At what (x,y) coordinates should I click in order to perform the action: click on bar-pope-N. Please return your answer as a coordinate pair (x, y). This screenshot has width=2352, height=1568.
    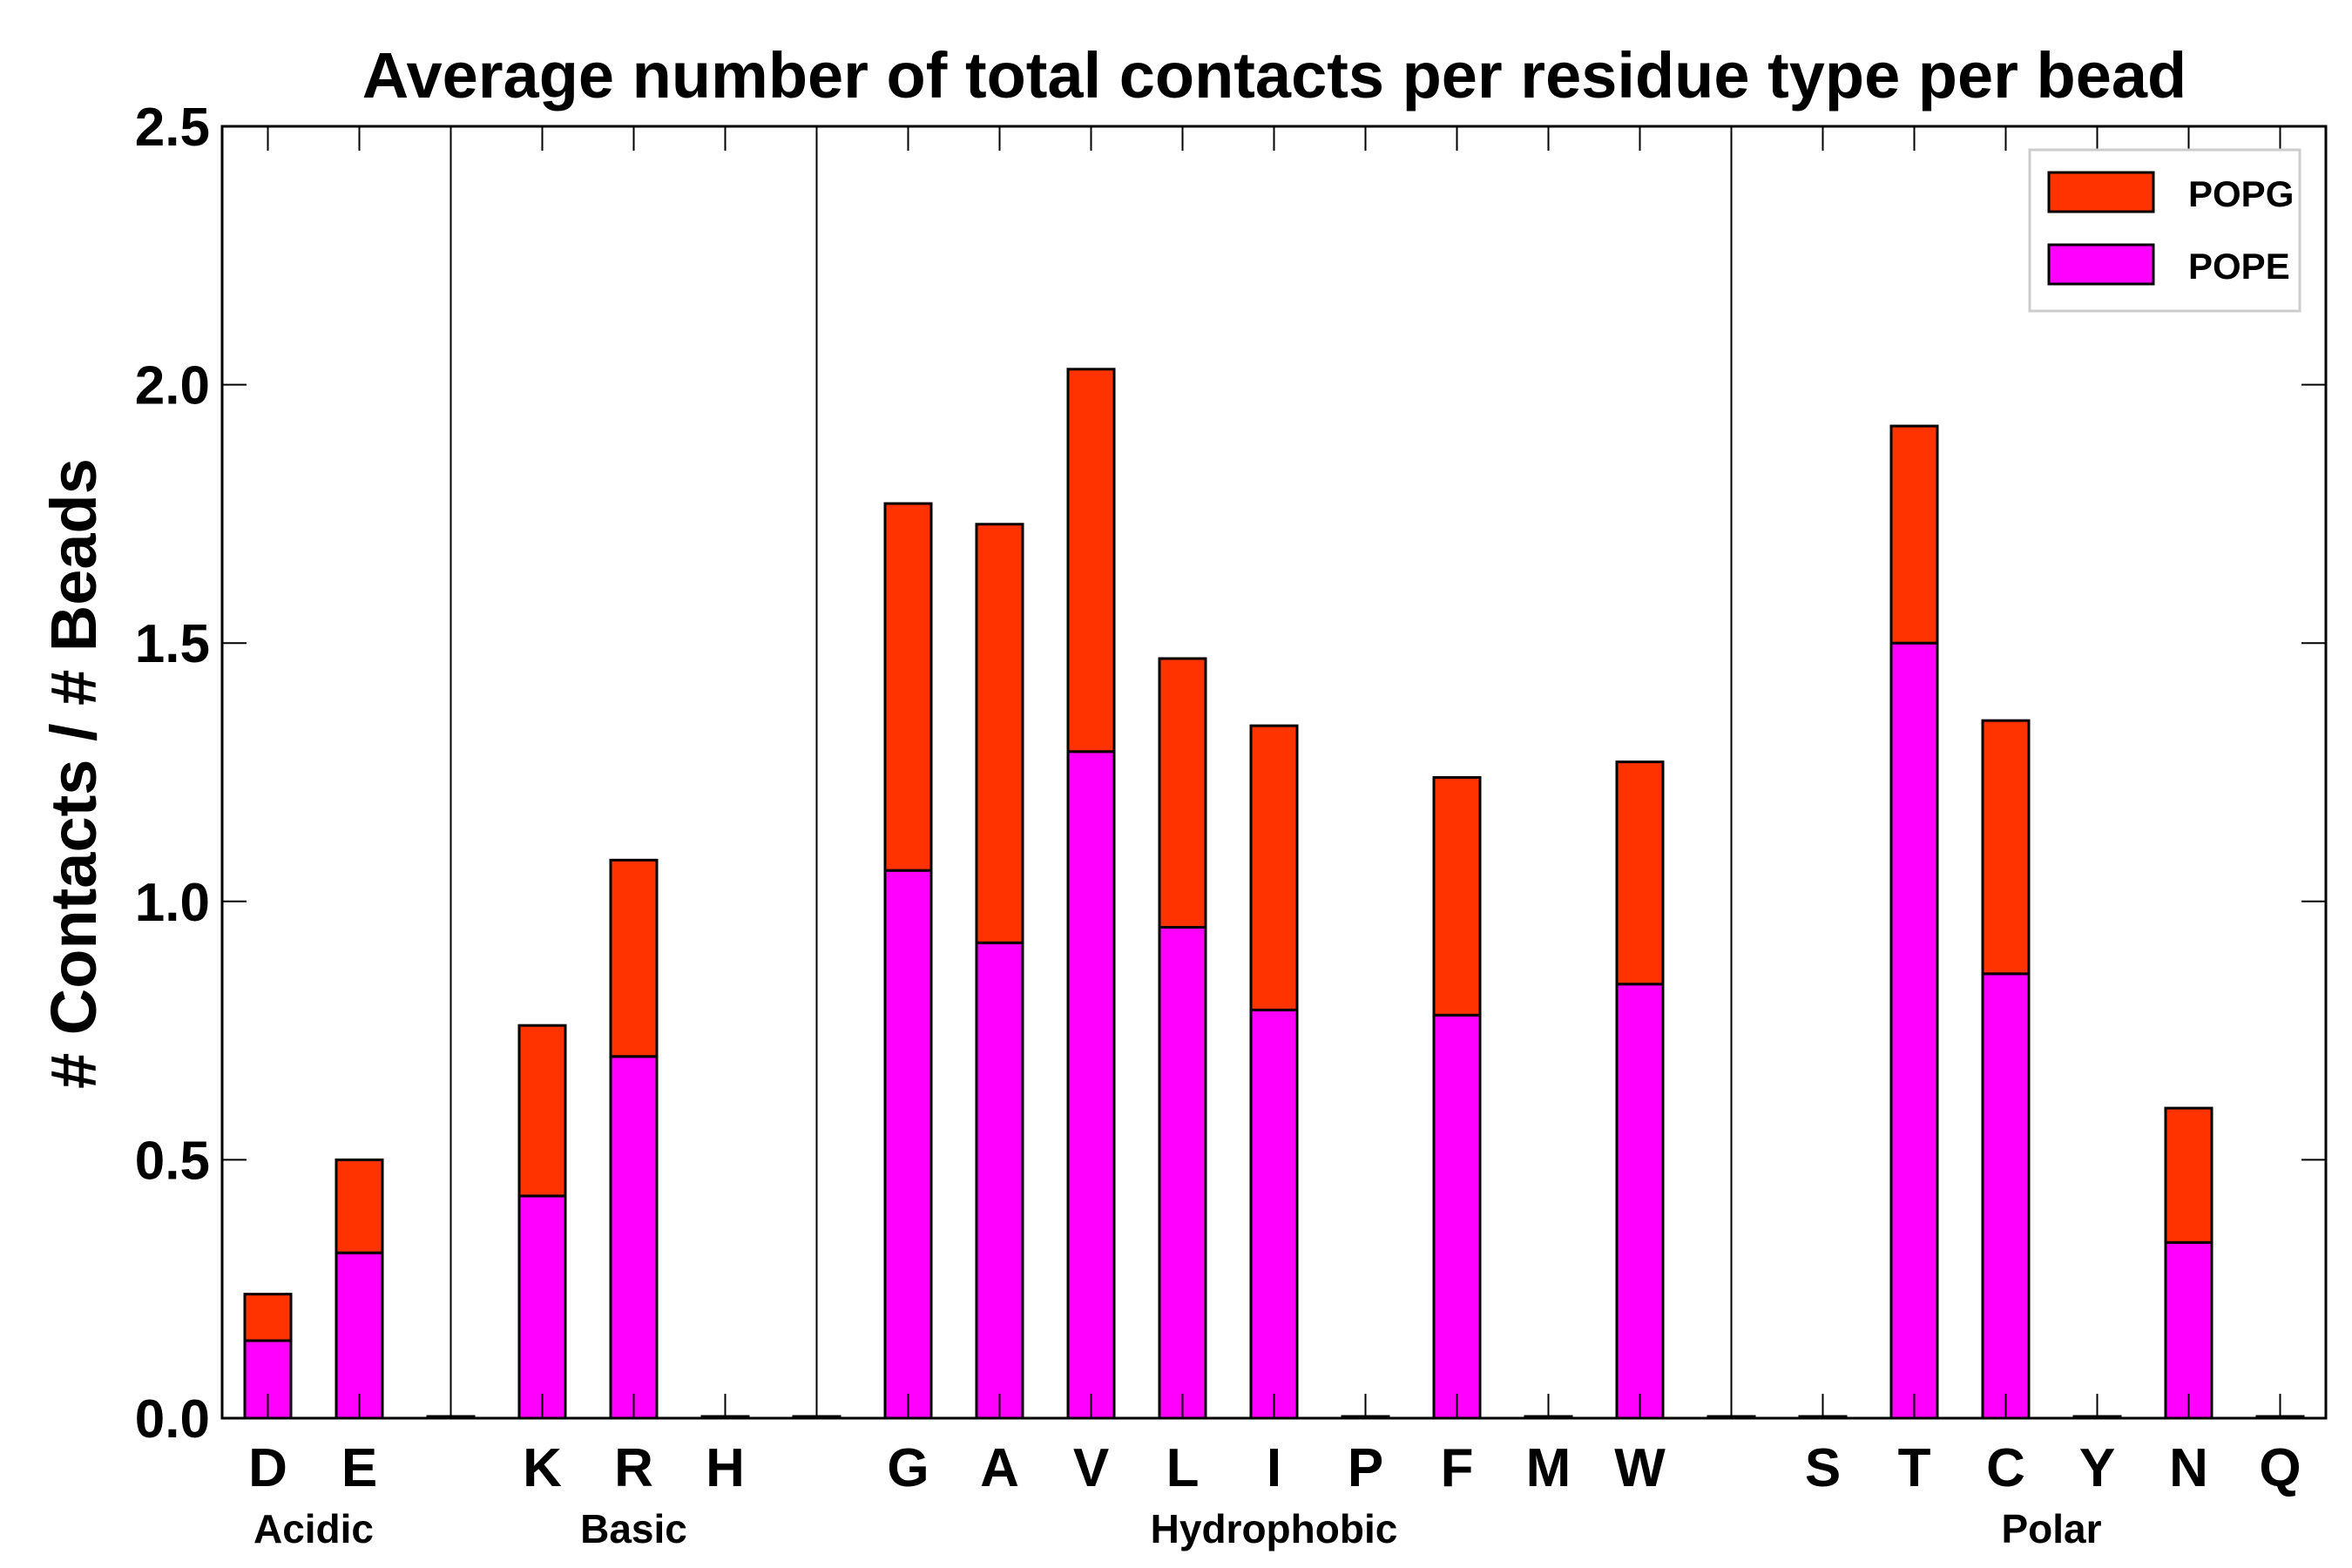
    Looking at the image, I should click on (2188, 1330).